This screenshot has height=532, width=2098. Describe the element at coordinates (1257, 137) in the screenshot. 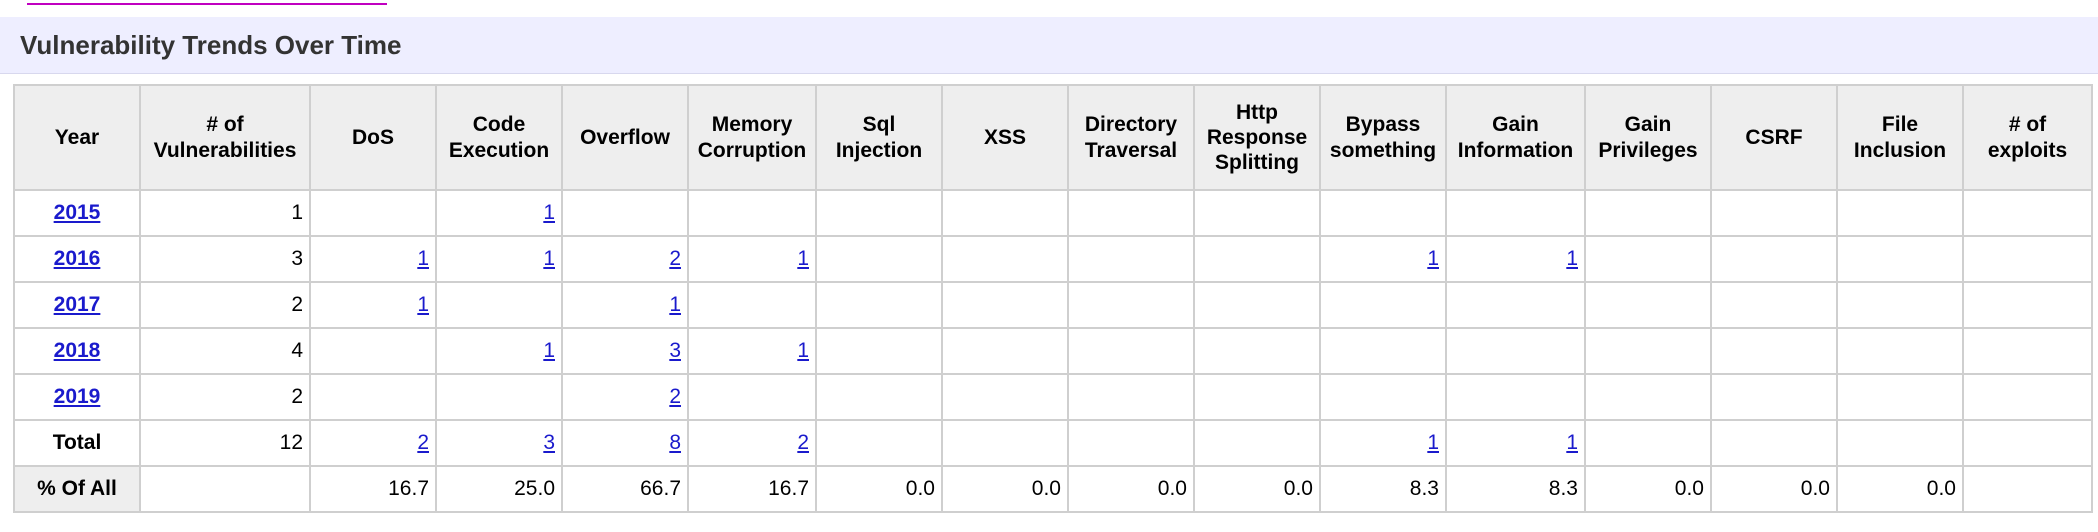

I see `column-header: Http Response Splitting` at that location.